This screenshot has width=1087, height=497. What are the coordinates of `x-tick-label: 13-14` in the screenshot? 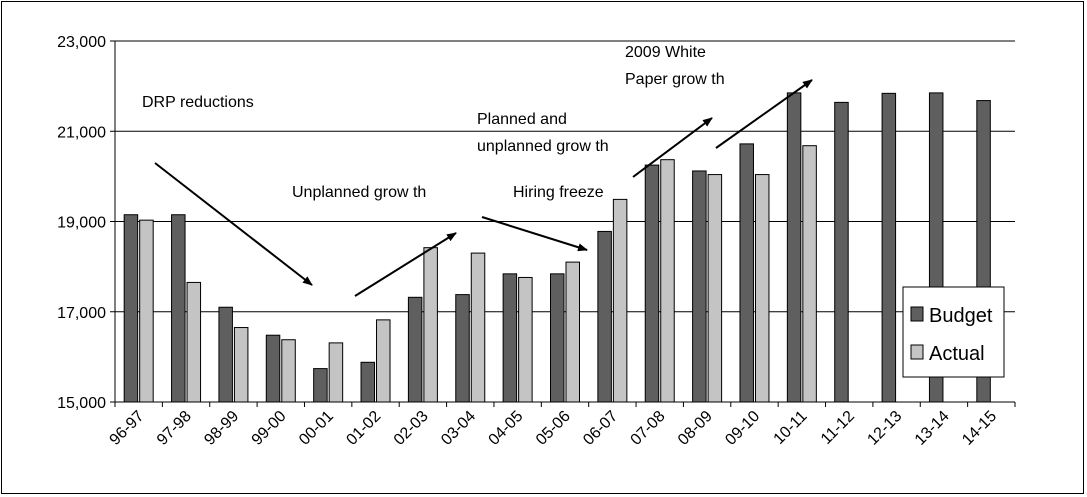 It's located at (932, 428).